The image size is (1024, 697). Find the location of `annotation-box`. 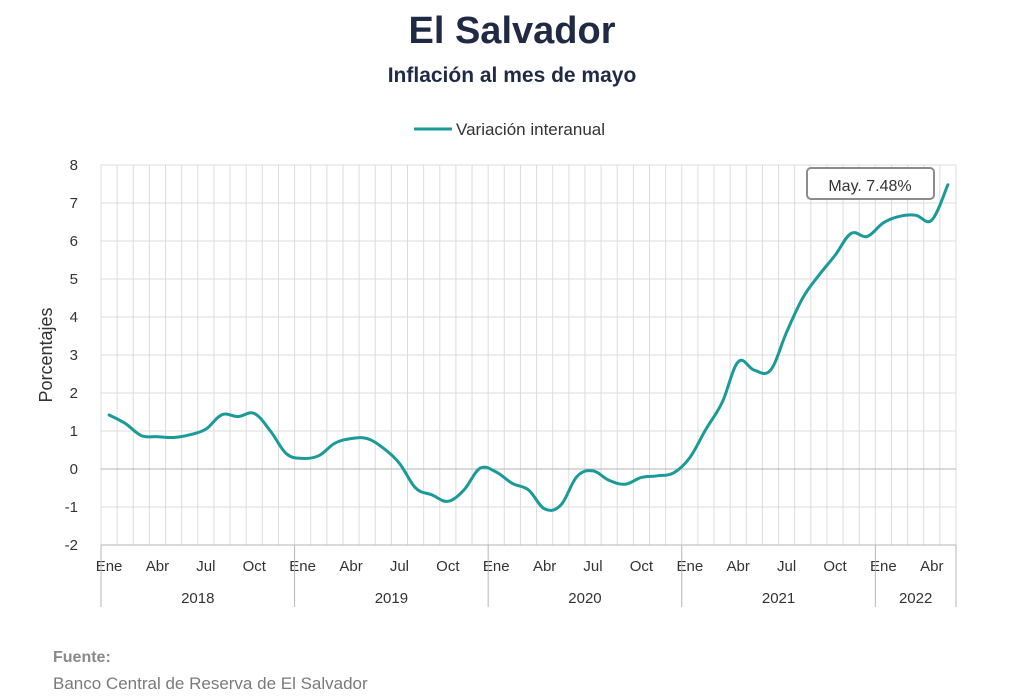

annotation-box is located at coordinates (870, 183).